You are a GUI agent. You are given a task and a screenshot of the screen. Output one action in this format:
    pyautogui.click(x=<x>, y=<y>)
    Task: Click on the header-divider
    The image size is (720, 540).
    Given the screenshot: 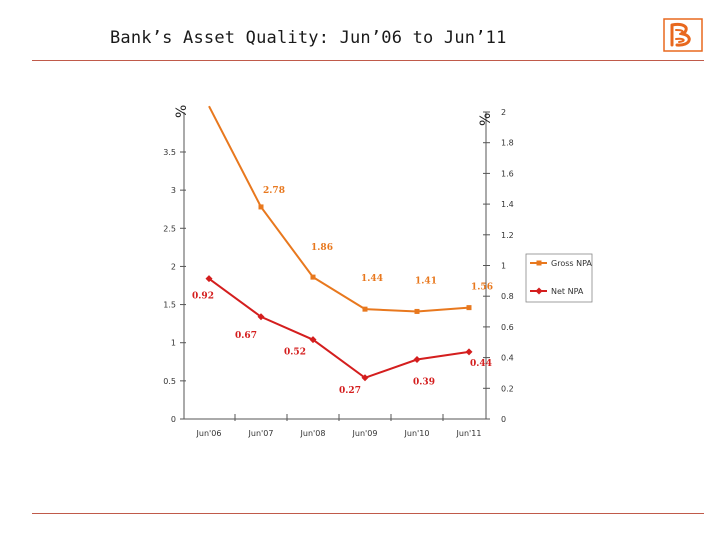 What is the action you would take?
    pyautogui.click(x=368, y=60)
    